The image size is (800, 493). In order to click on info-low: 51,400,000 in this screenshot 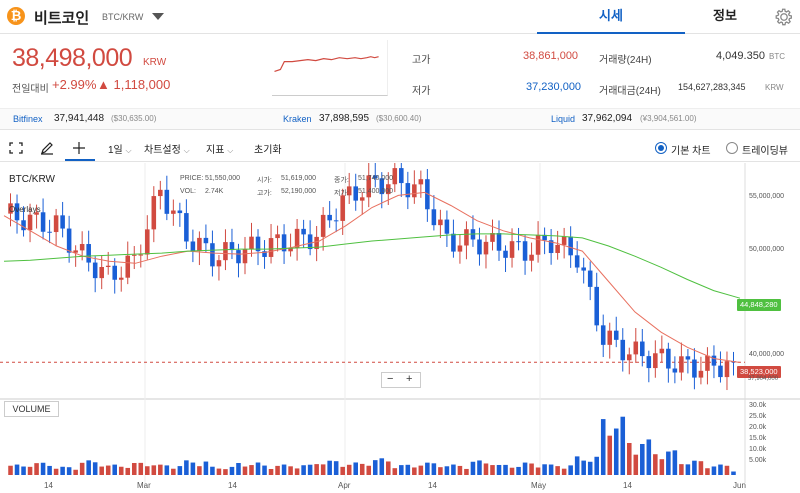, I will do `click(376, 191)`.